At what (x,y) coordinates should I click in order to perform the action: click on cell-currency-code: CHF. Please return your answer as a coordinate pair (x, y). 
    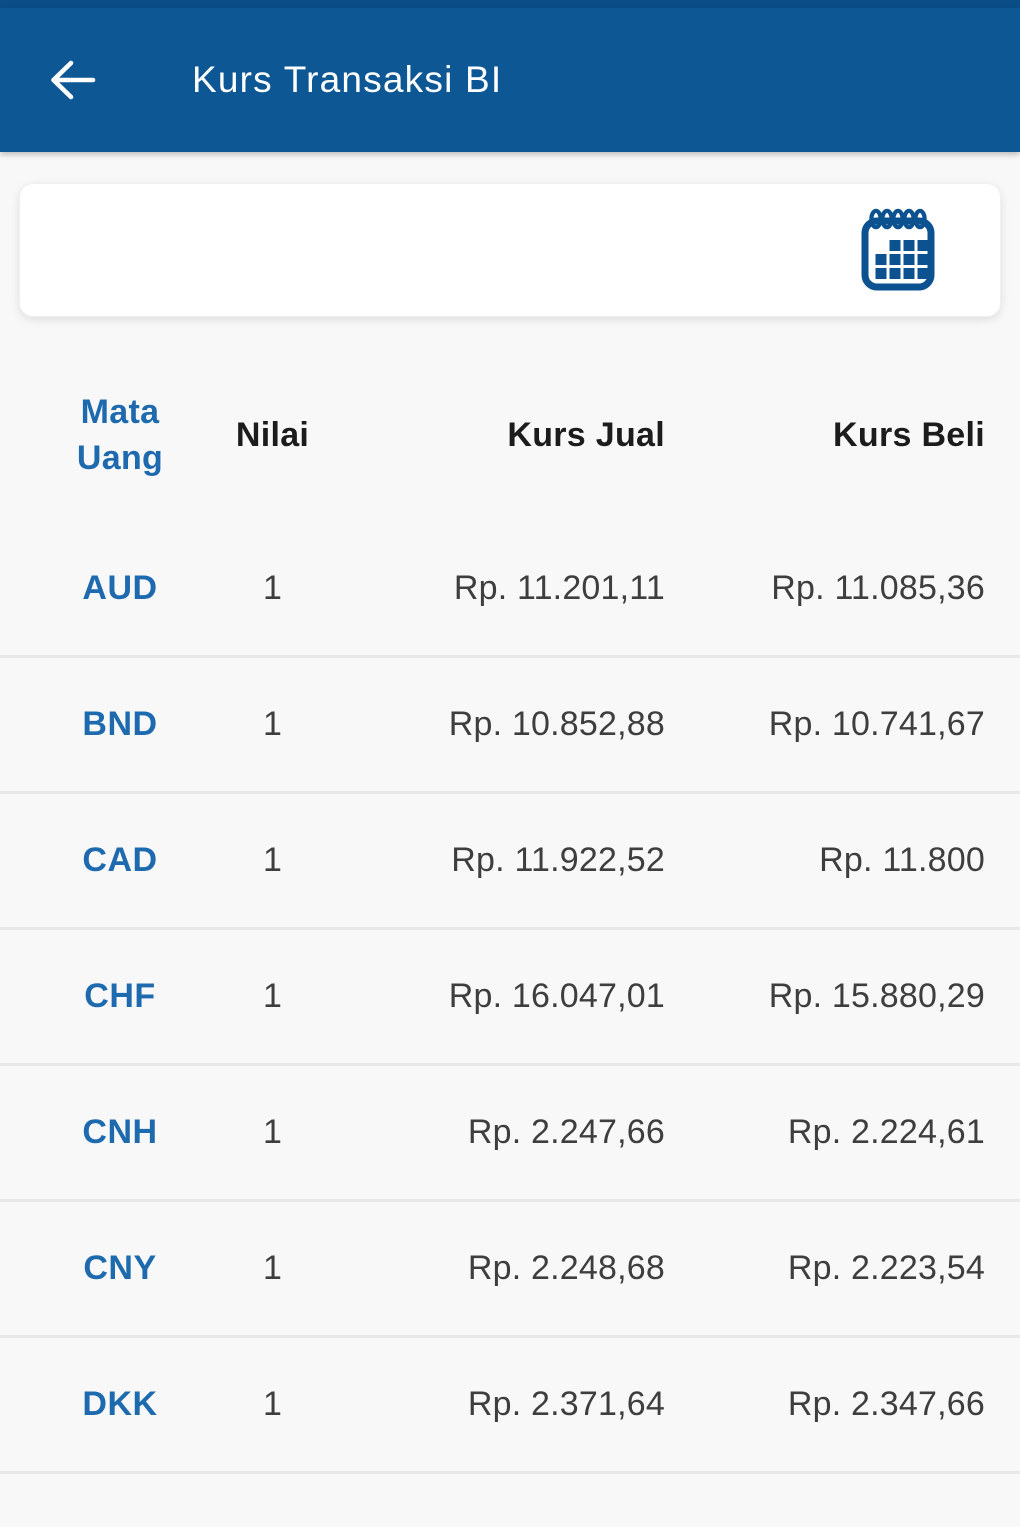
    Looking at the image, I should click on (120, 996).